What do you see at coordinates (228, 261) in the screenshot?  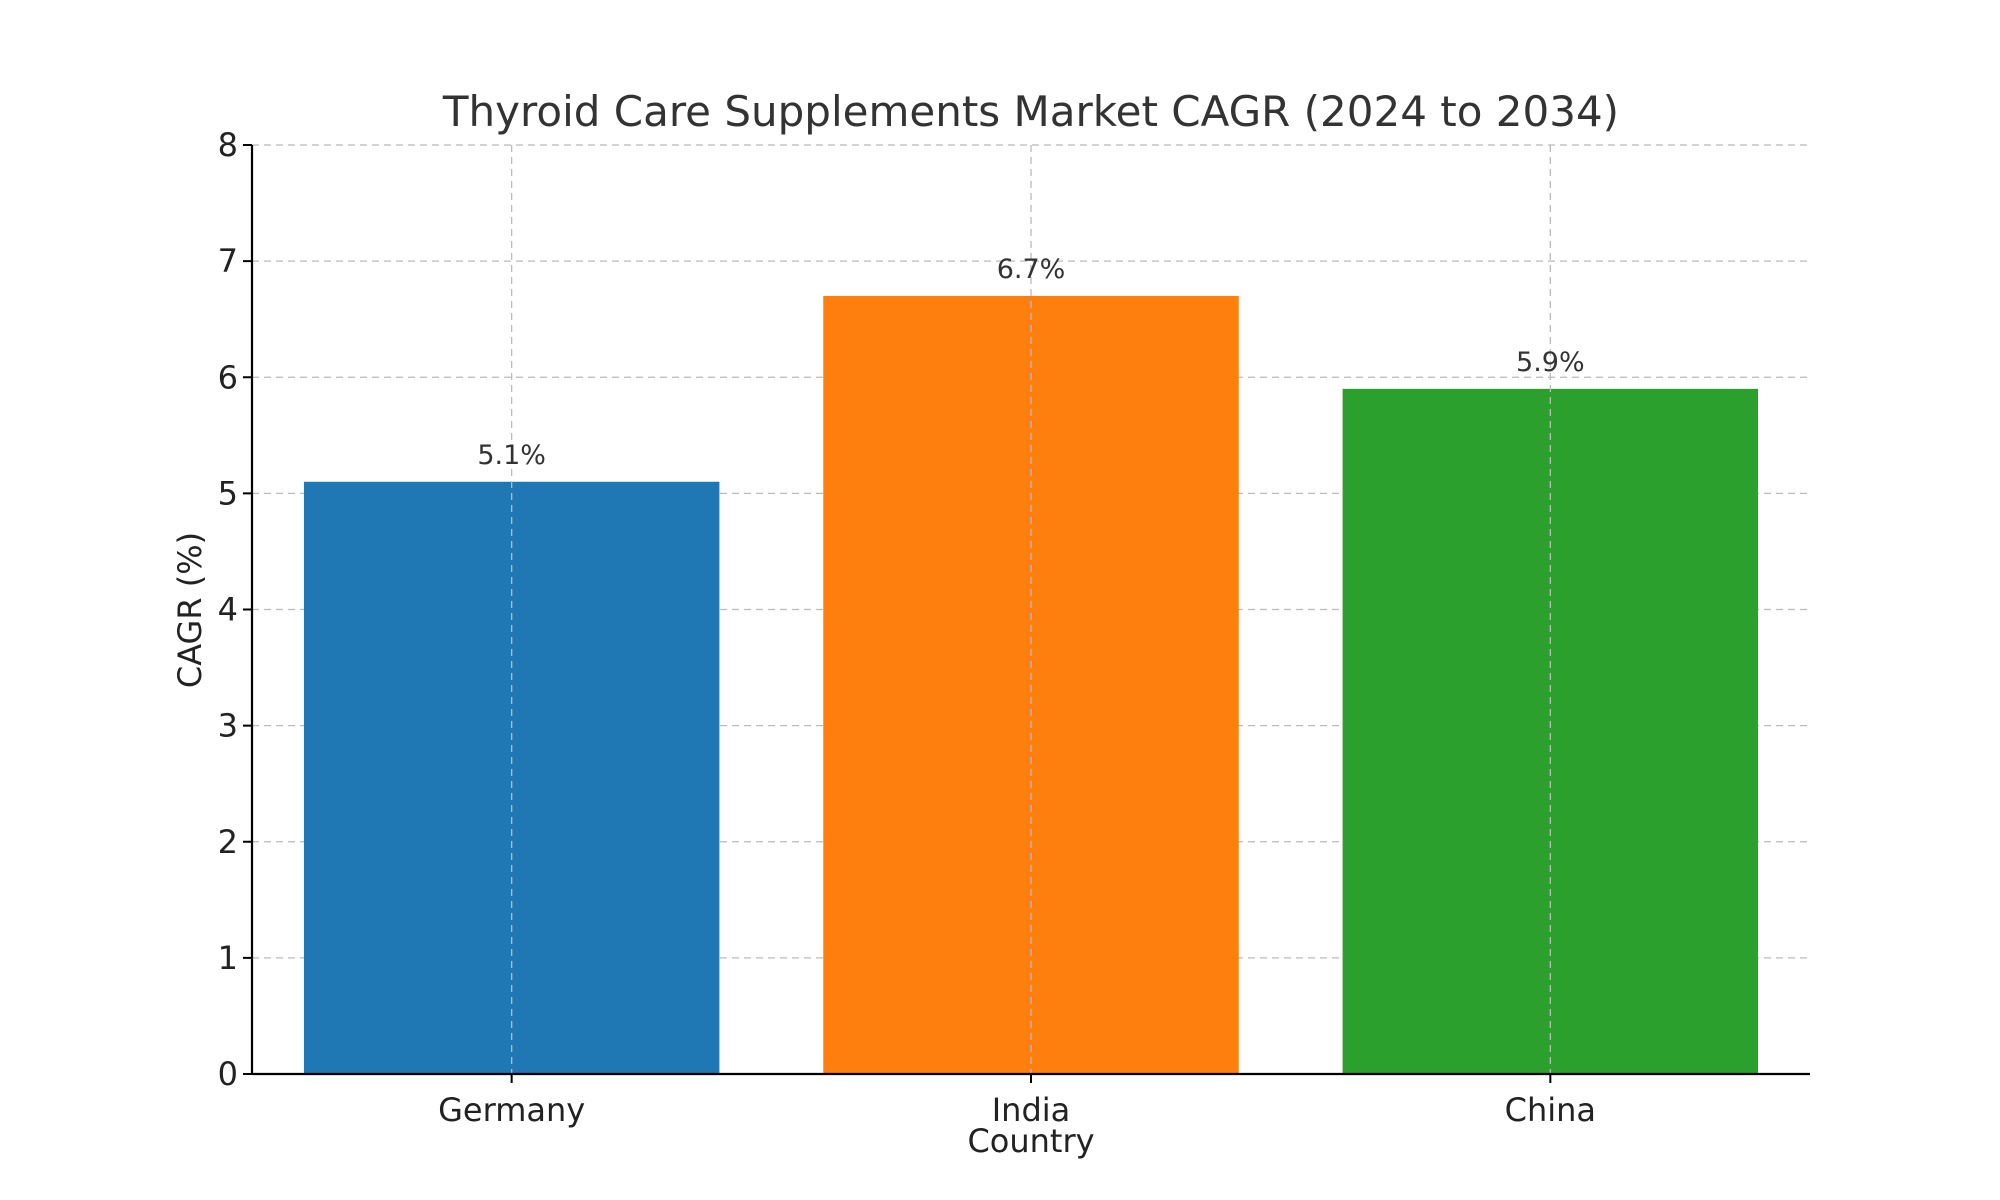 I see `y-tick-label: 7` at bounding box center [228, 261].